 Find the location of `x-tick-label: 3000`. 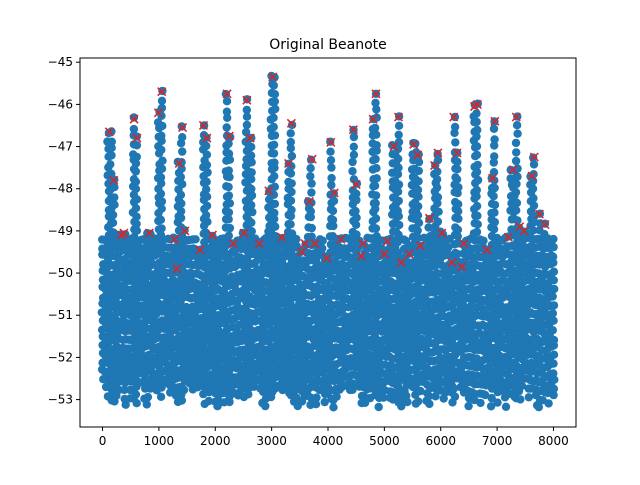

x-tick-label: 3000 is located at coordinates (271, 441).